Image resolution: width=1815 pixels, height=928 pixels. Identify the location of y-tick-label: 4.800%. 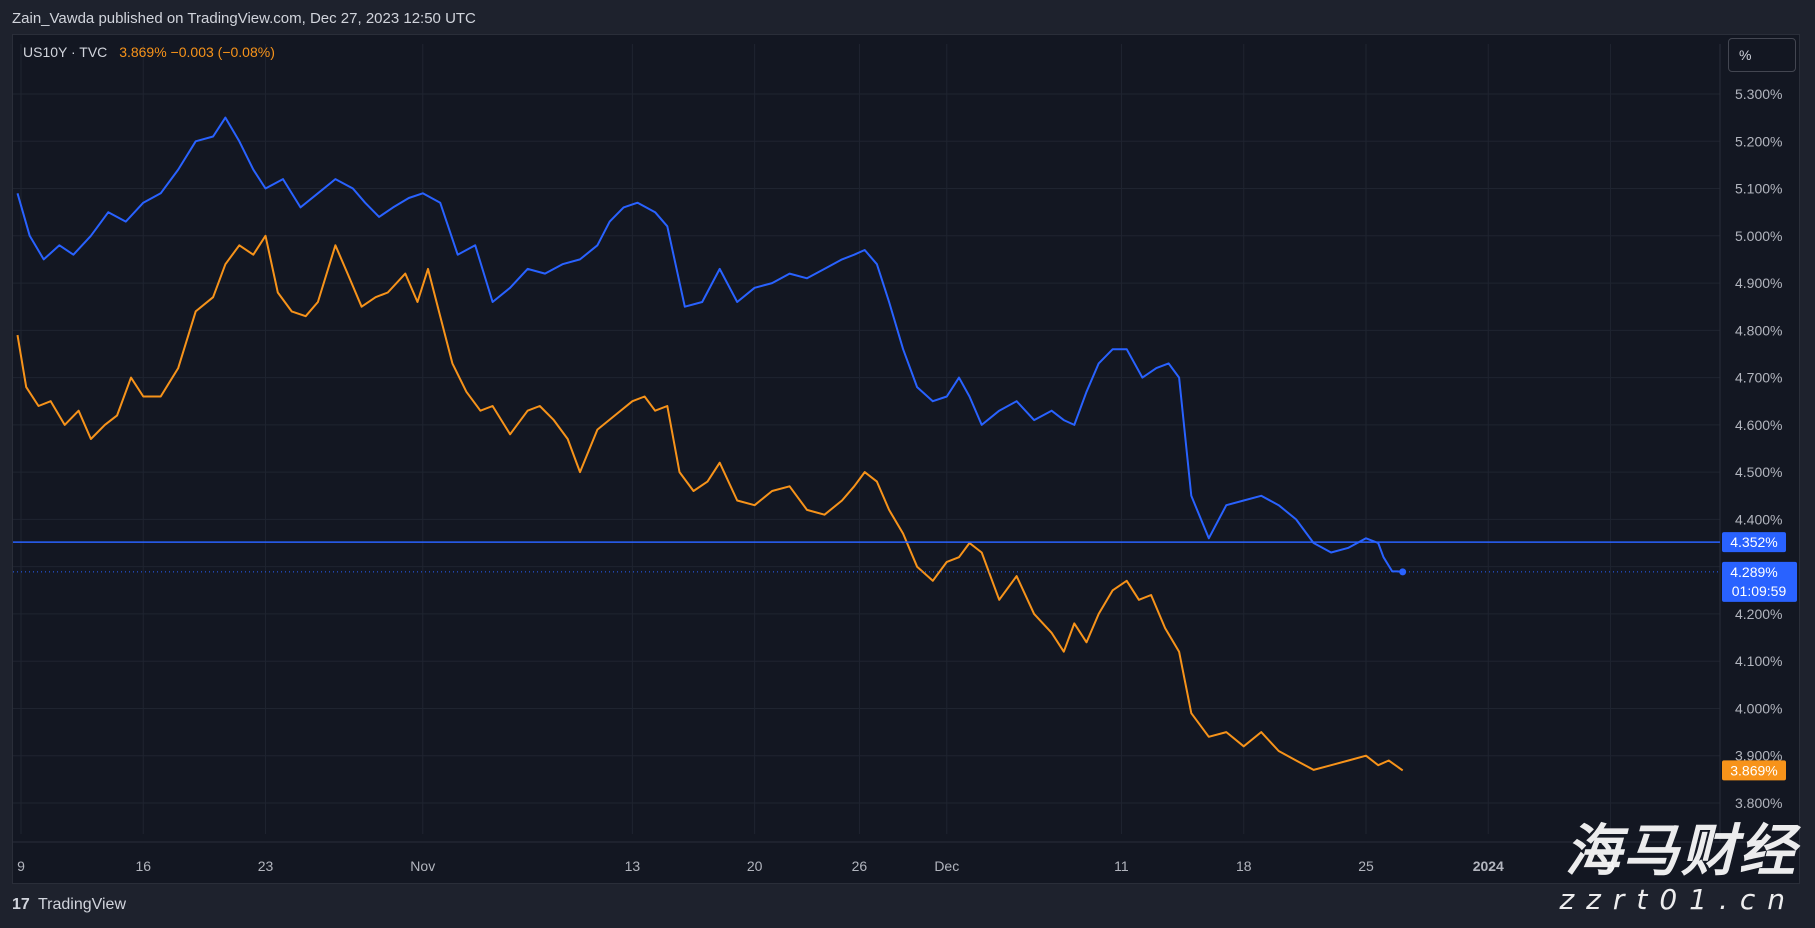
(1758, 330).